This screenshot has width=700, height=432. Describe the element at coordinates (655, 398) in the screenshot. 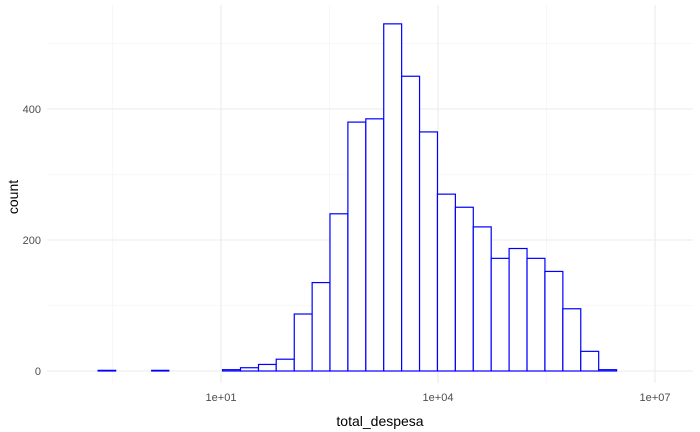

I see `x-tick-label: 1e+07` at that location.